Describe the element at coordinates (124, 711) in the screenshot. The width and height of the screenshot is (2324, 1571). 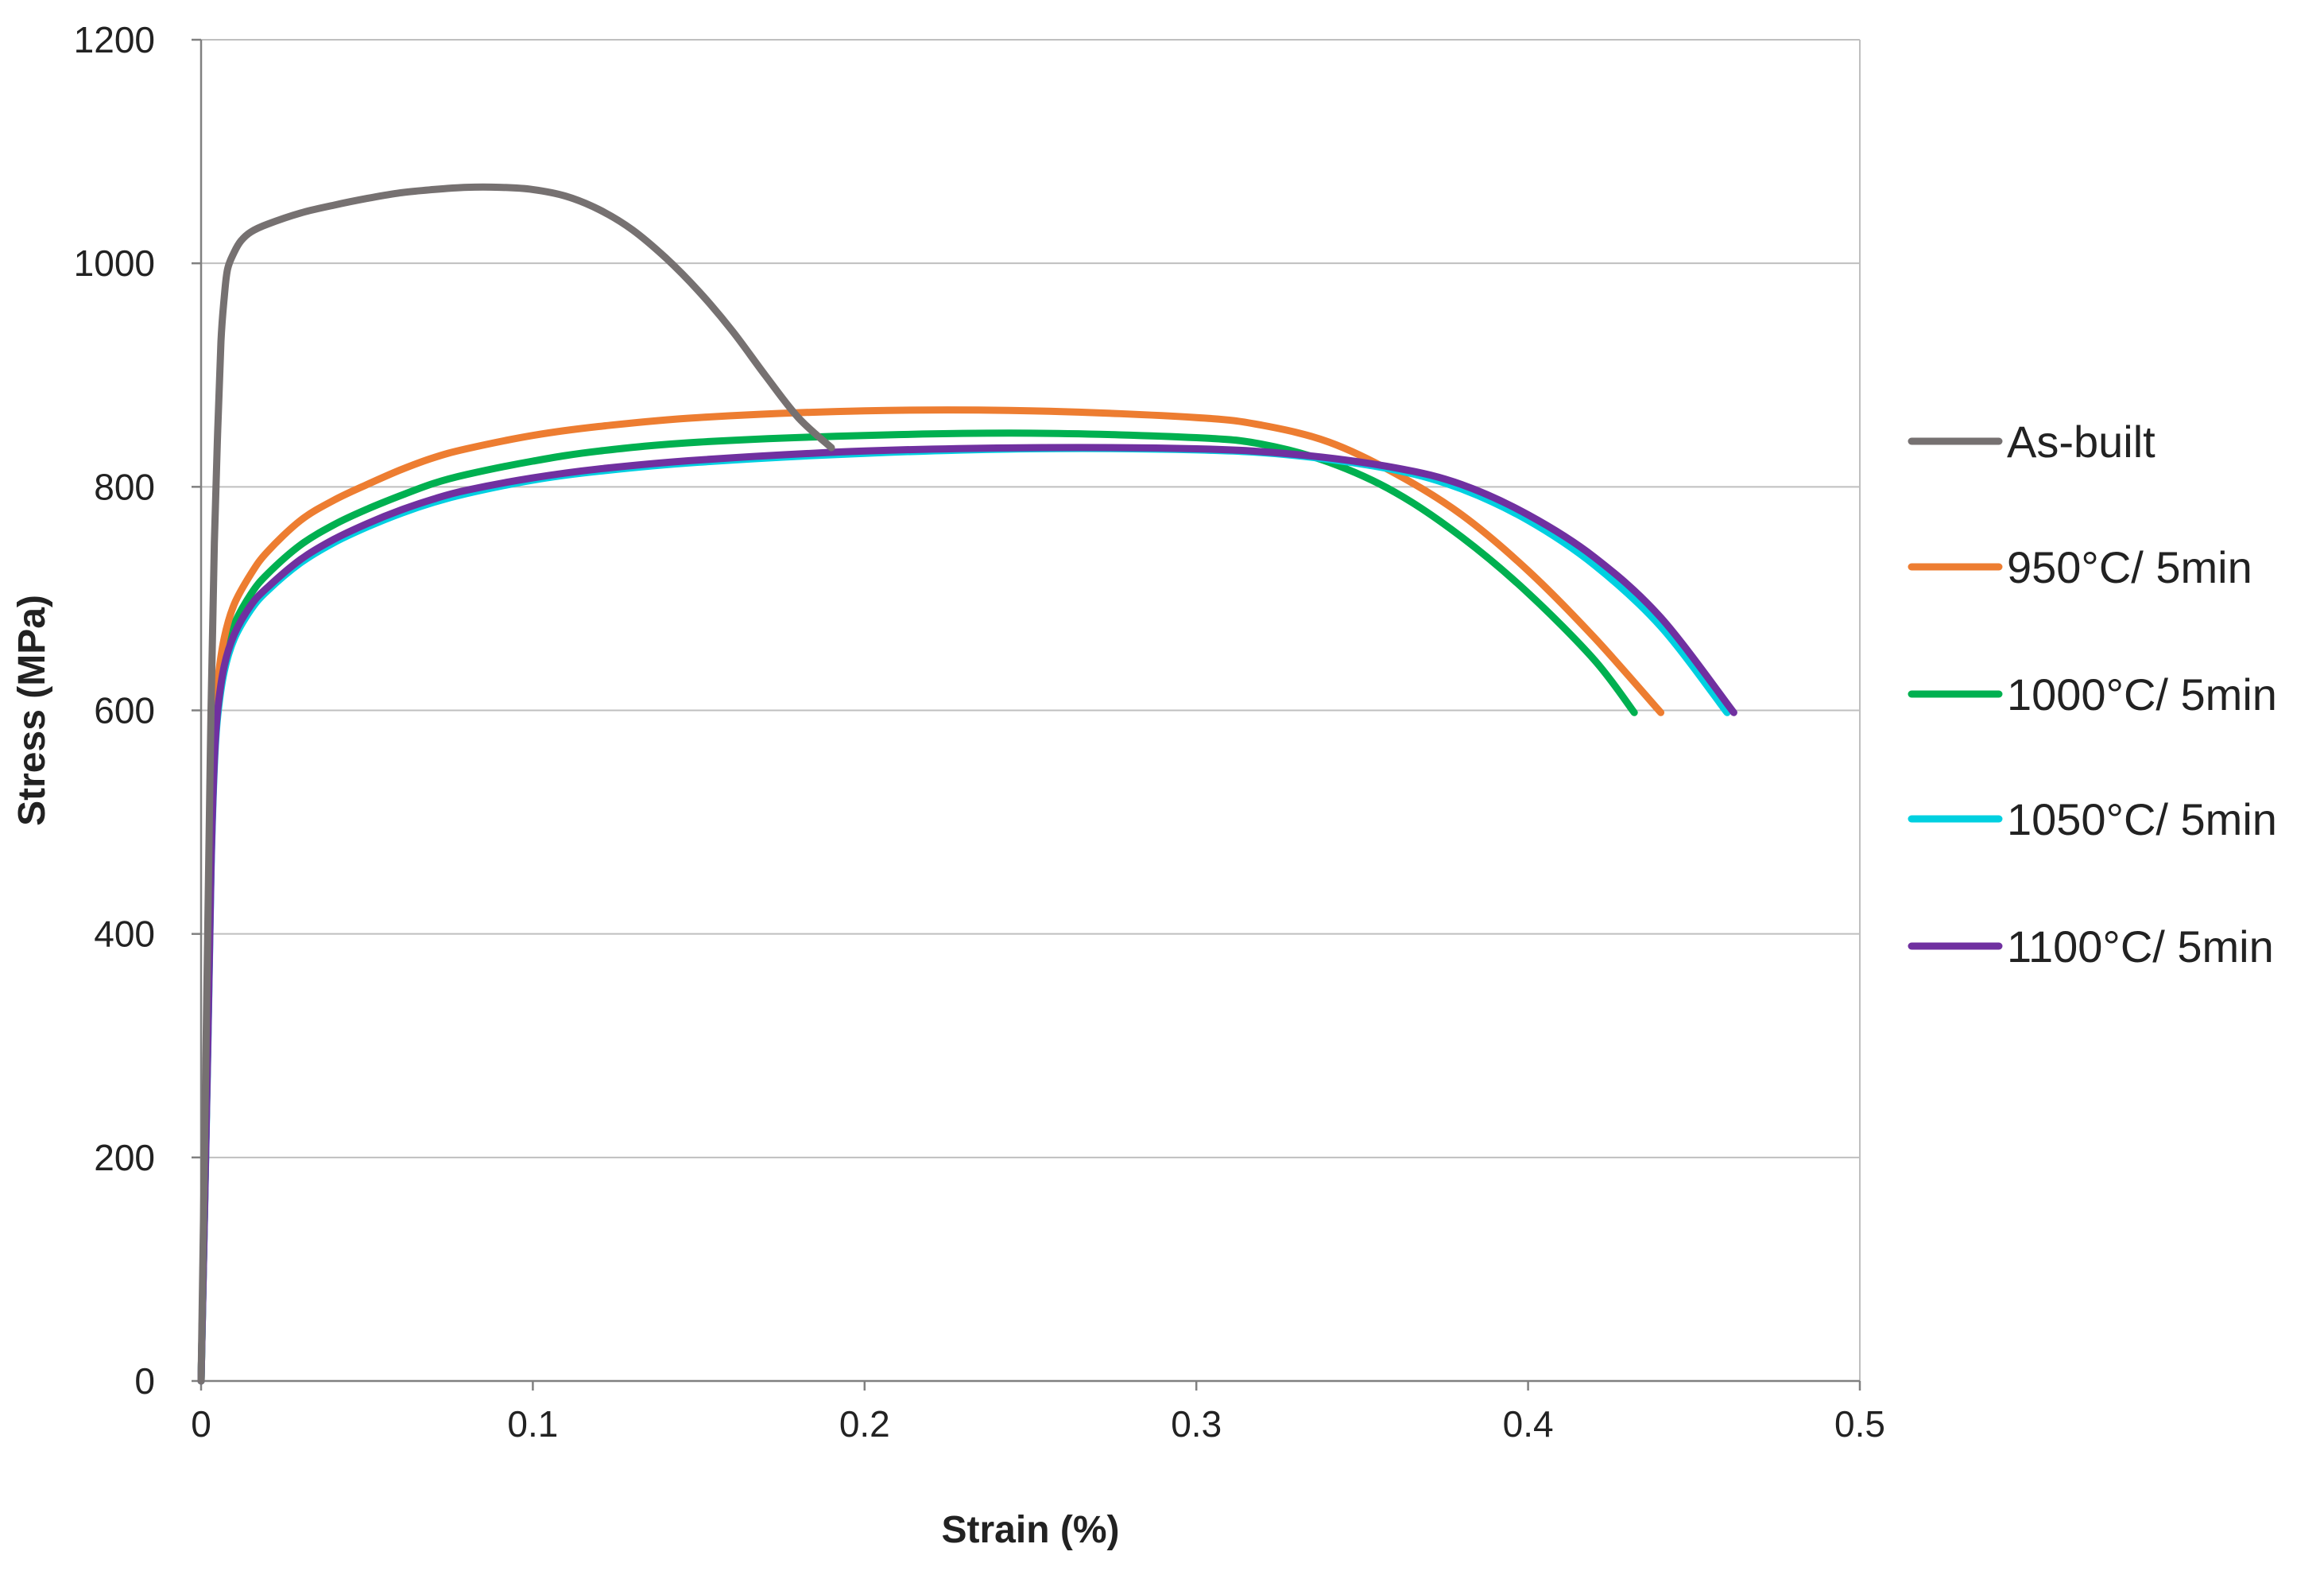
I see `y-tick-label-3: 600` at that location.